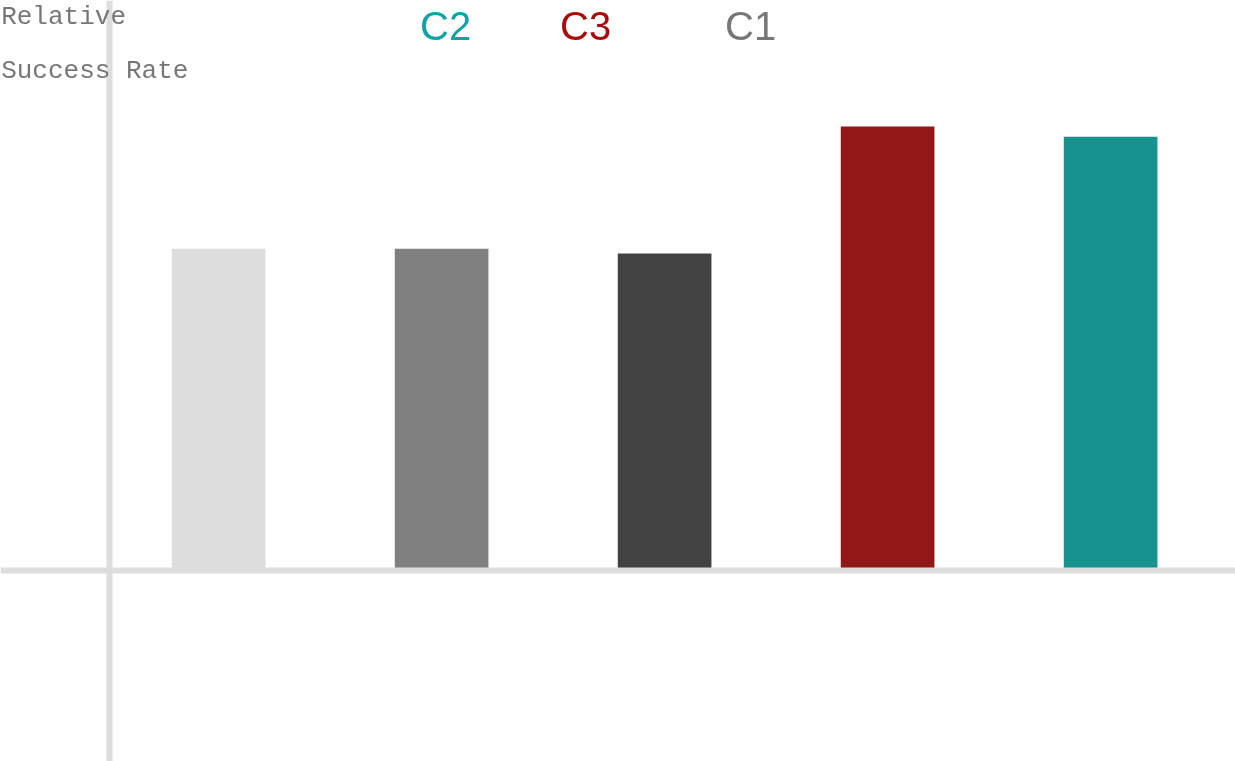 The image size is (1235, 761). Describe the element at coordinates (446, 25) in the screenshot. I see `text: C2` at that location.